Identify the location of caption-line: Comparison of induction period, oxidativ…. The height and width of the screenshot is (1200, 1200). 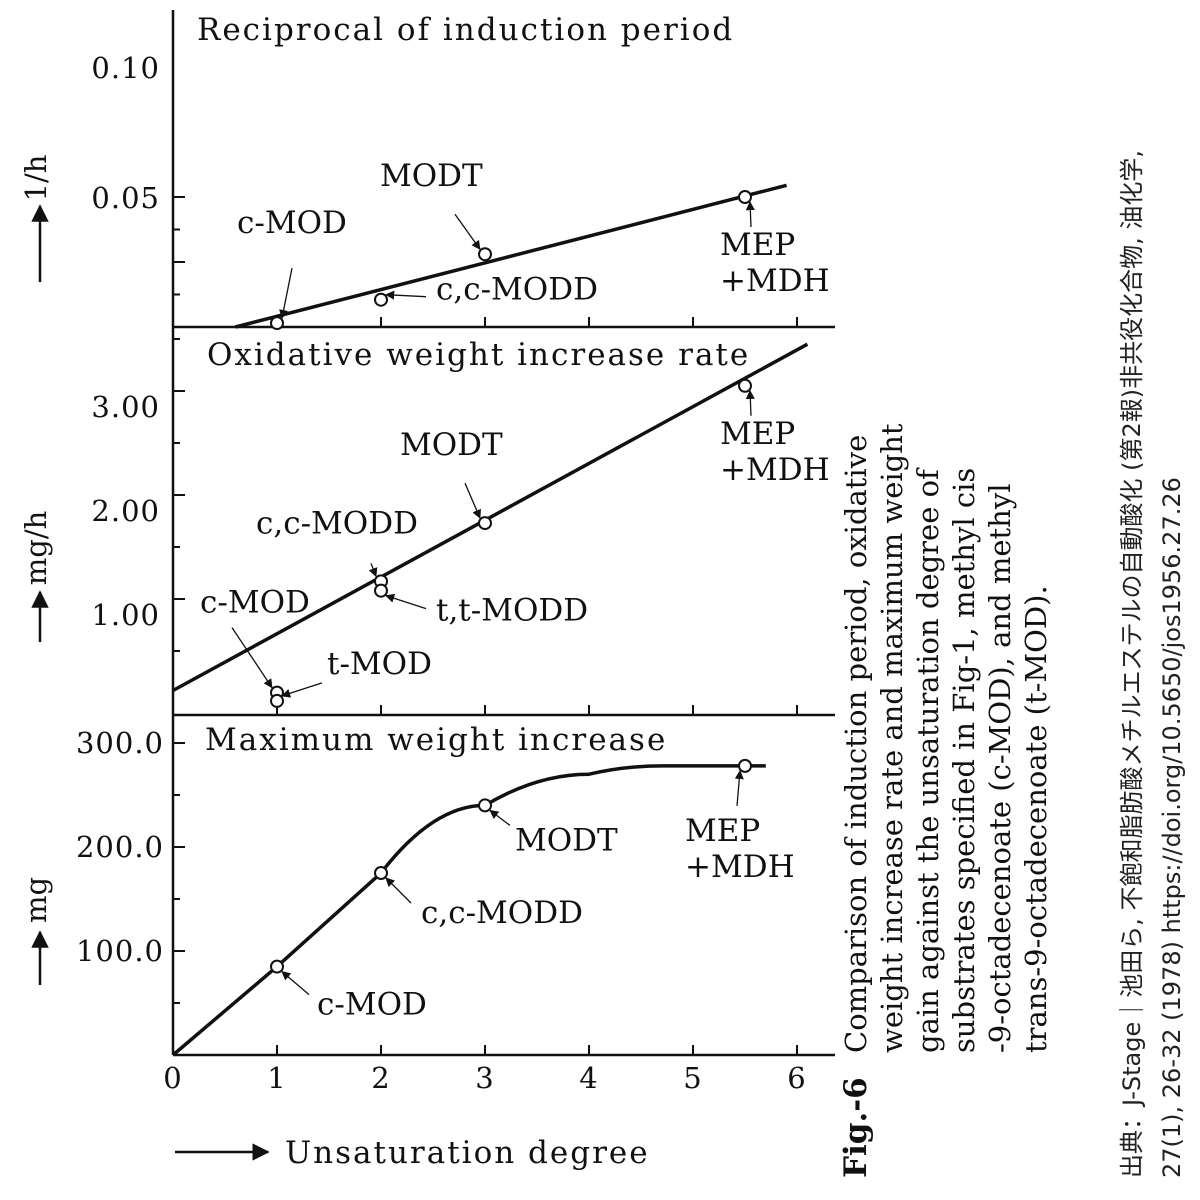
(856, 744).